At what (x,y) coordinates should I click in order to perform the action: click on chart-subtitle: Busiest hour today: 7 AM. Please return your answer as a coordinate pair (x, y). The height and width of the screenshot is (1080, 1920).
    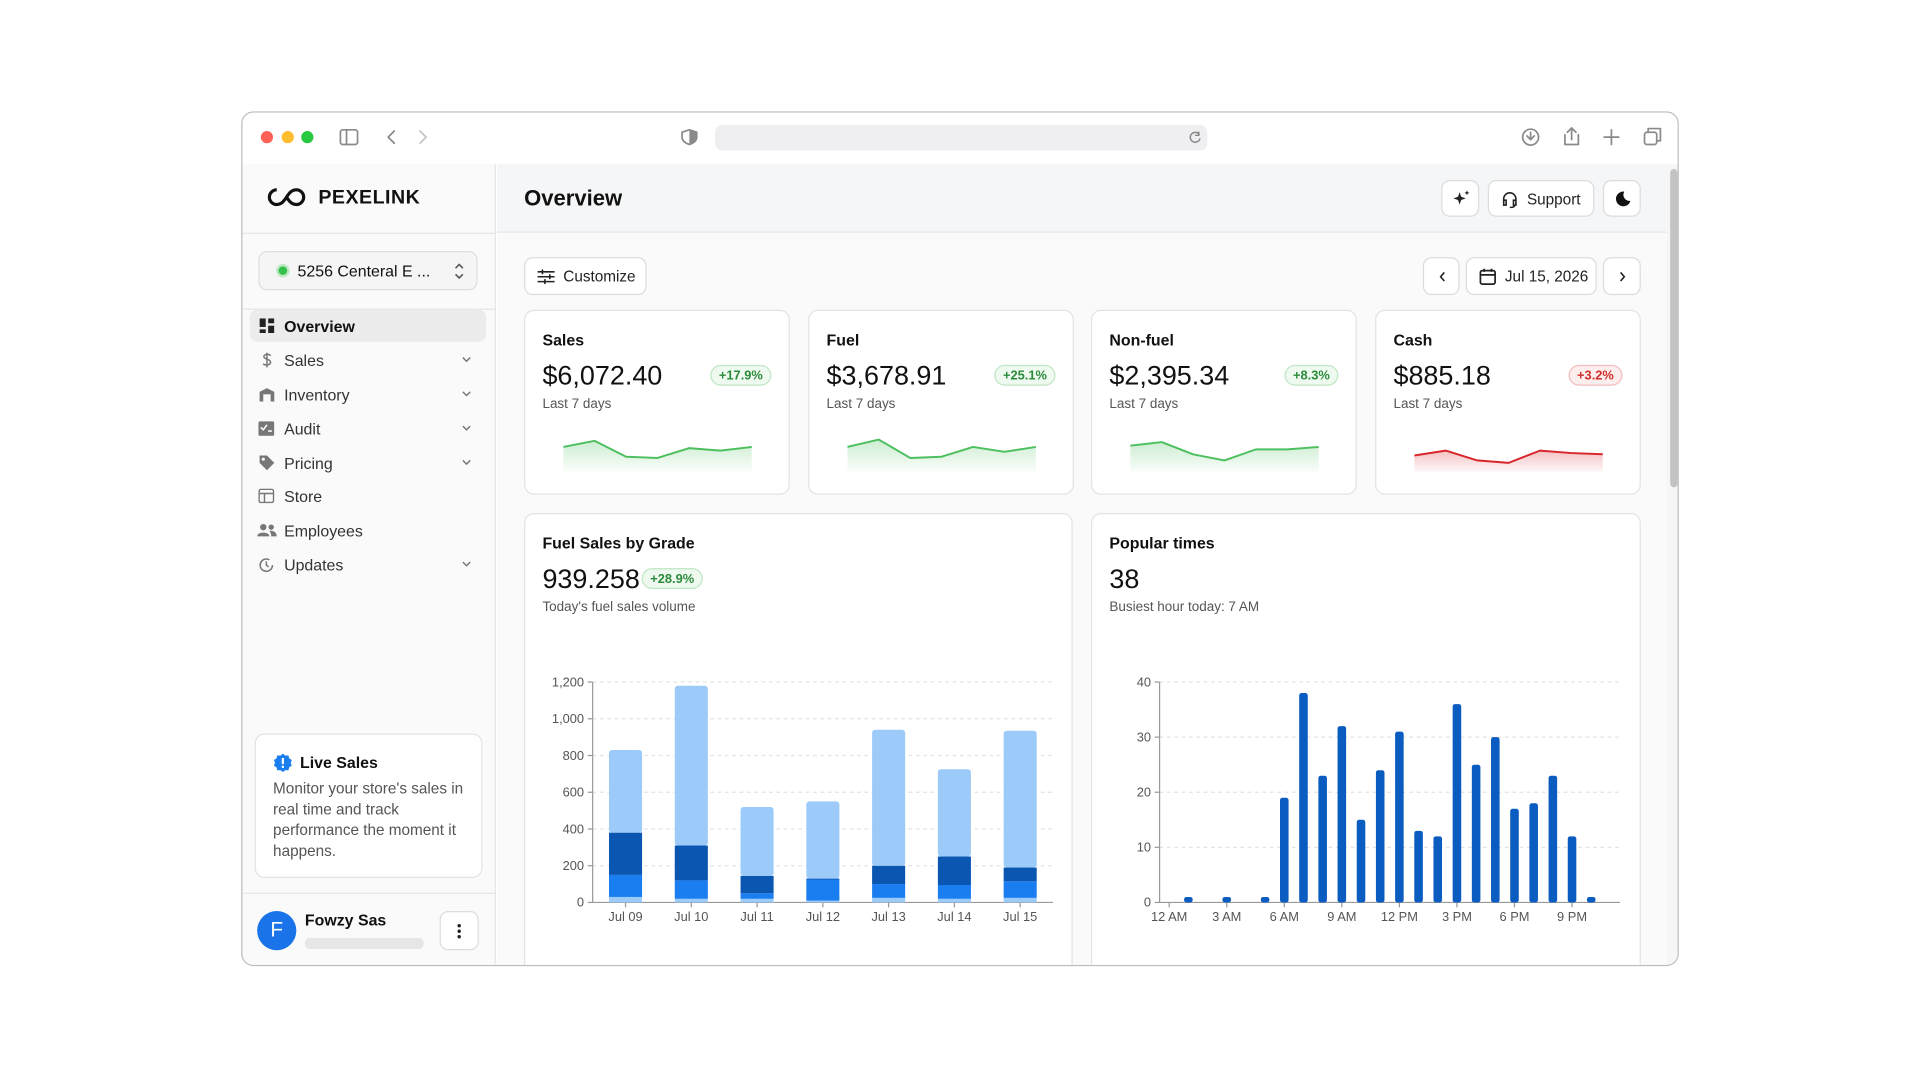
    Looking at the image, I should click on (1184, 607).